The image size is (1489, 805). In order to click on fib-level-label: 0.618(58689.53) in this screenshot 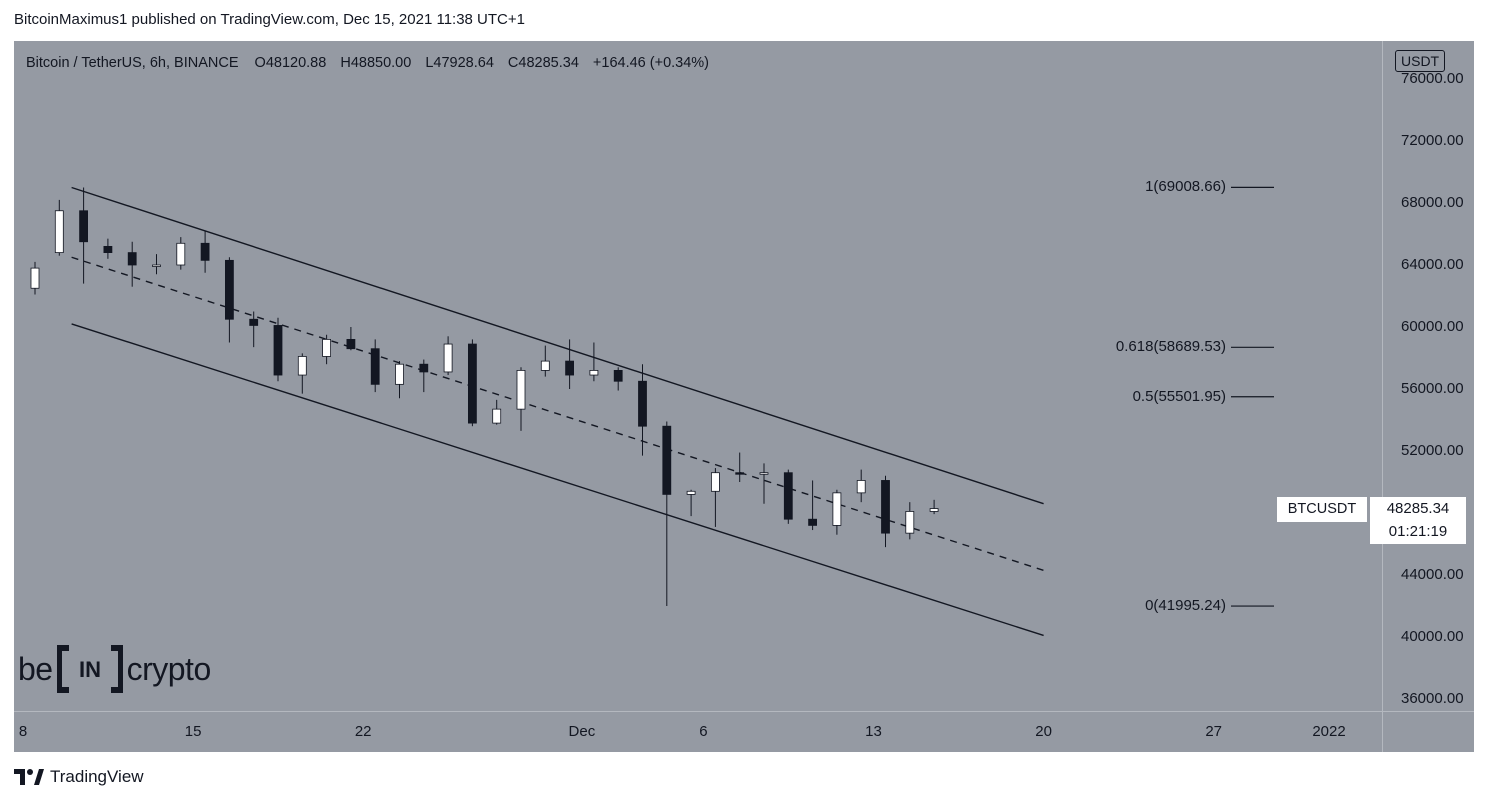, I will do `click(1170, 347)`.